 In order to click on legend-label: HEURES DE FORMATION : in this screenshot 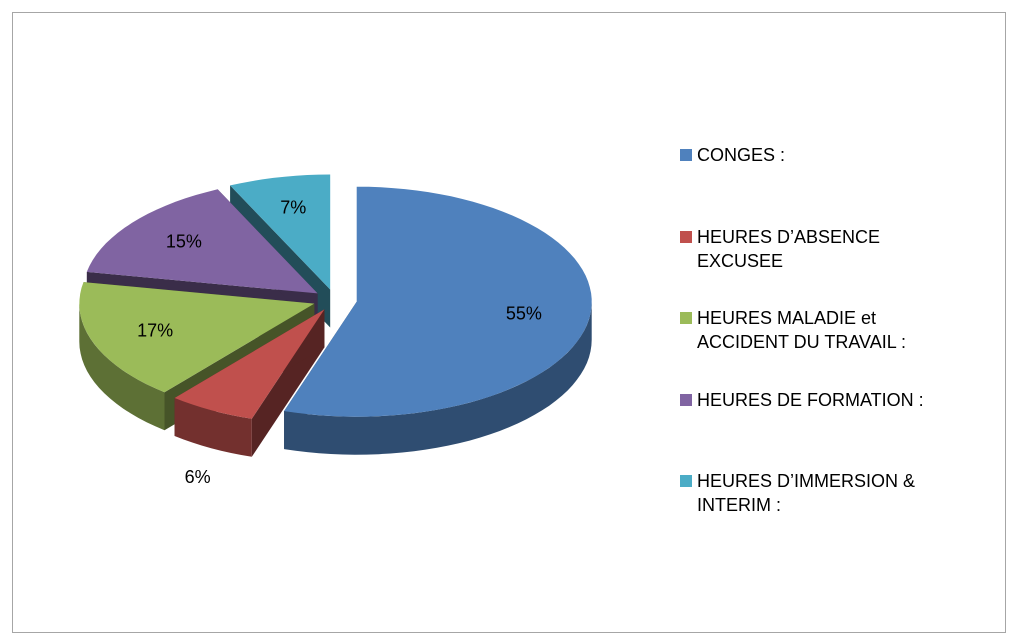, I will do `click(810, 399)`.